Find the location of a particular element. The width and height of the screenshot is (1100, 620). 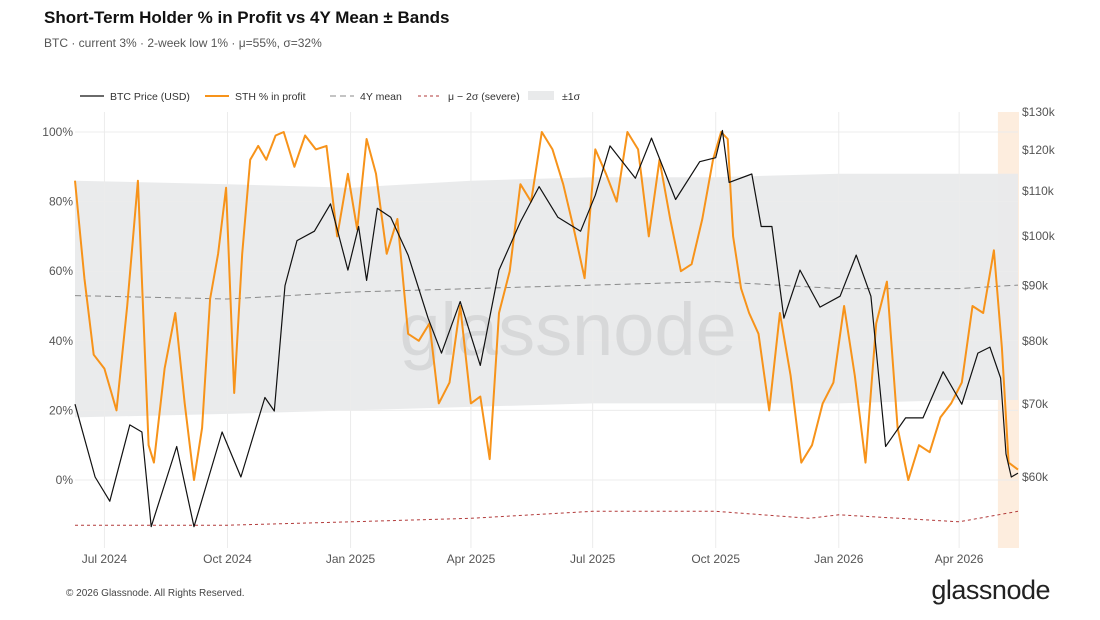

y-left-tick-label: 60% is located at coordinates (61, 271).